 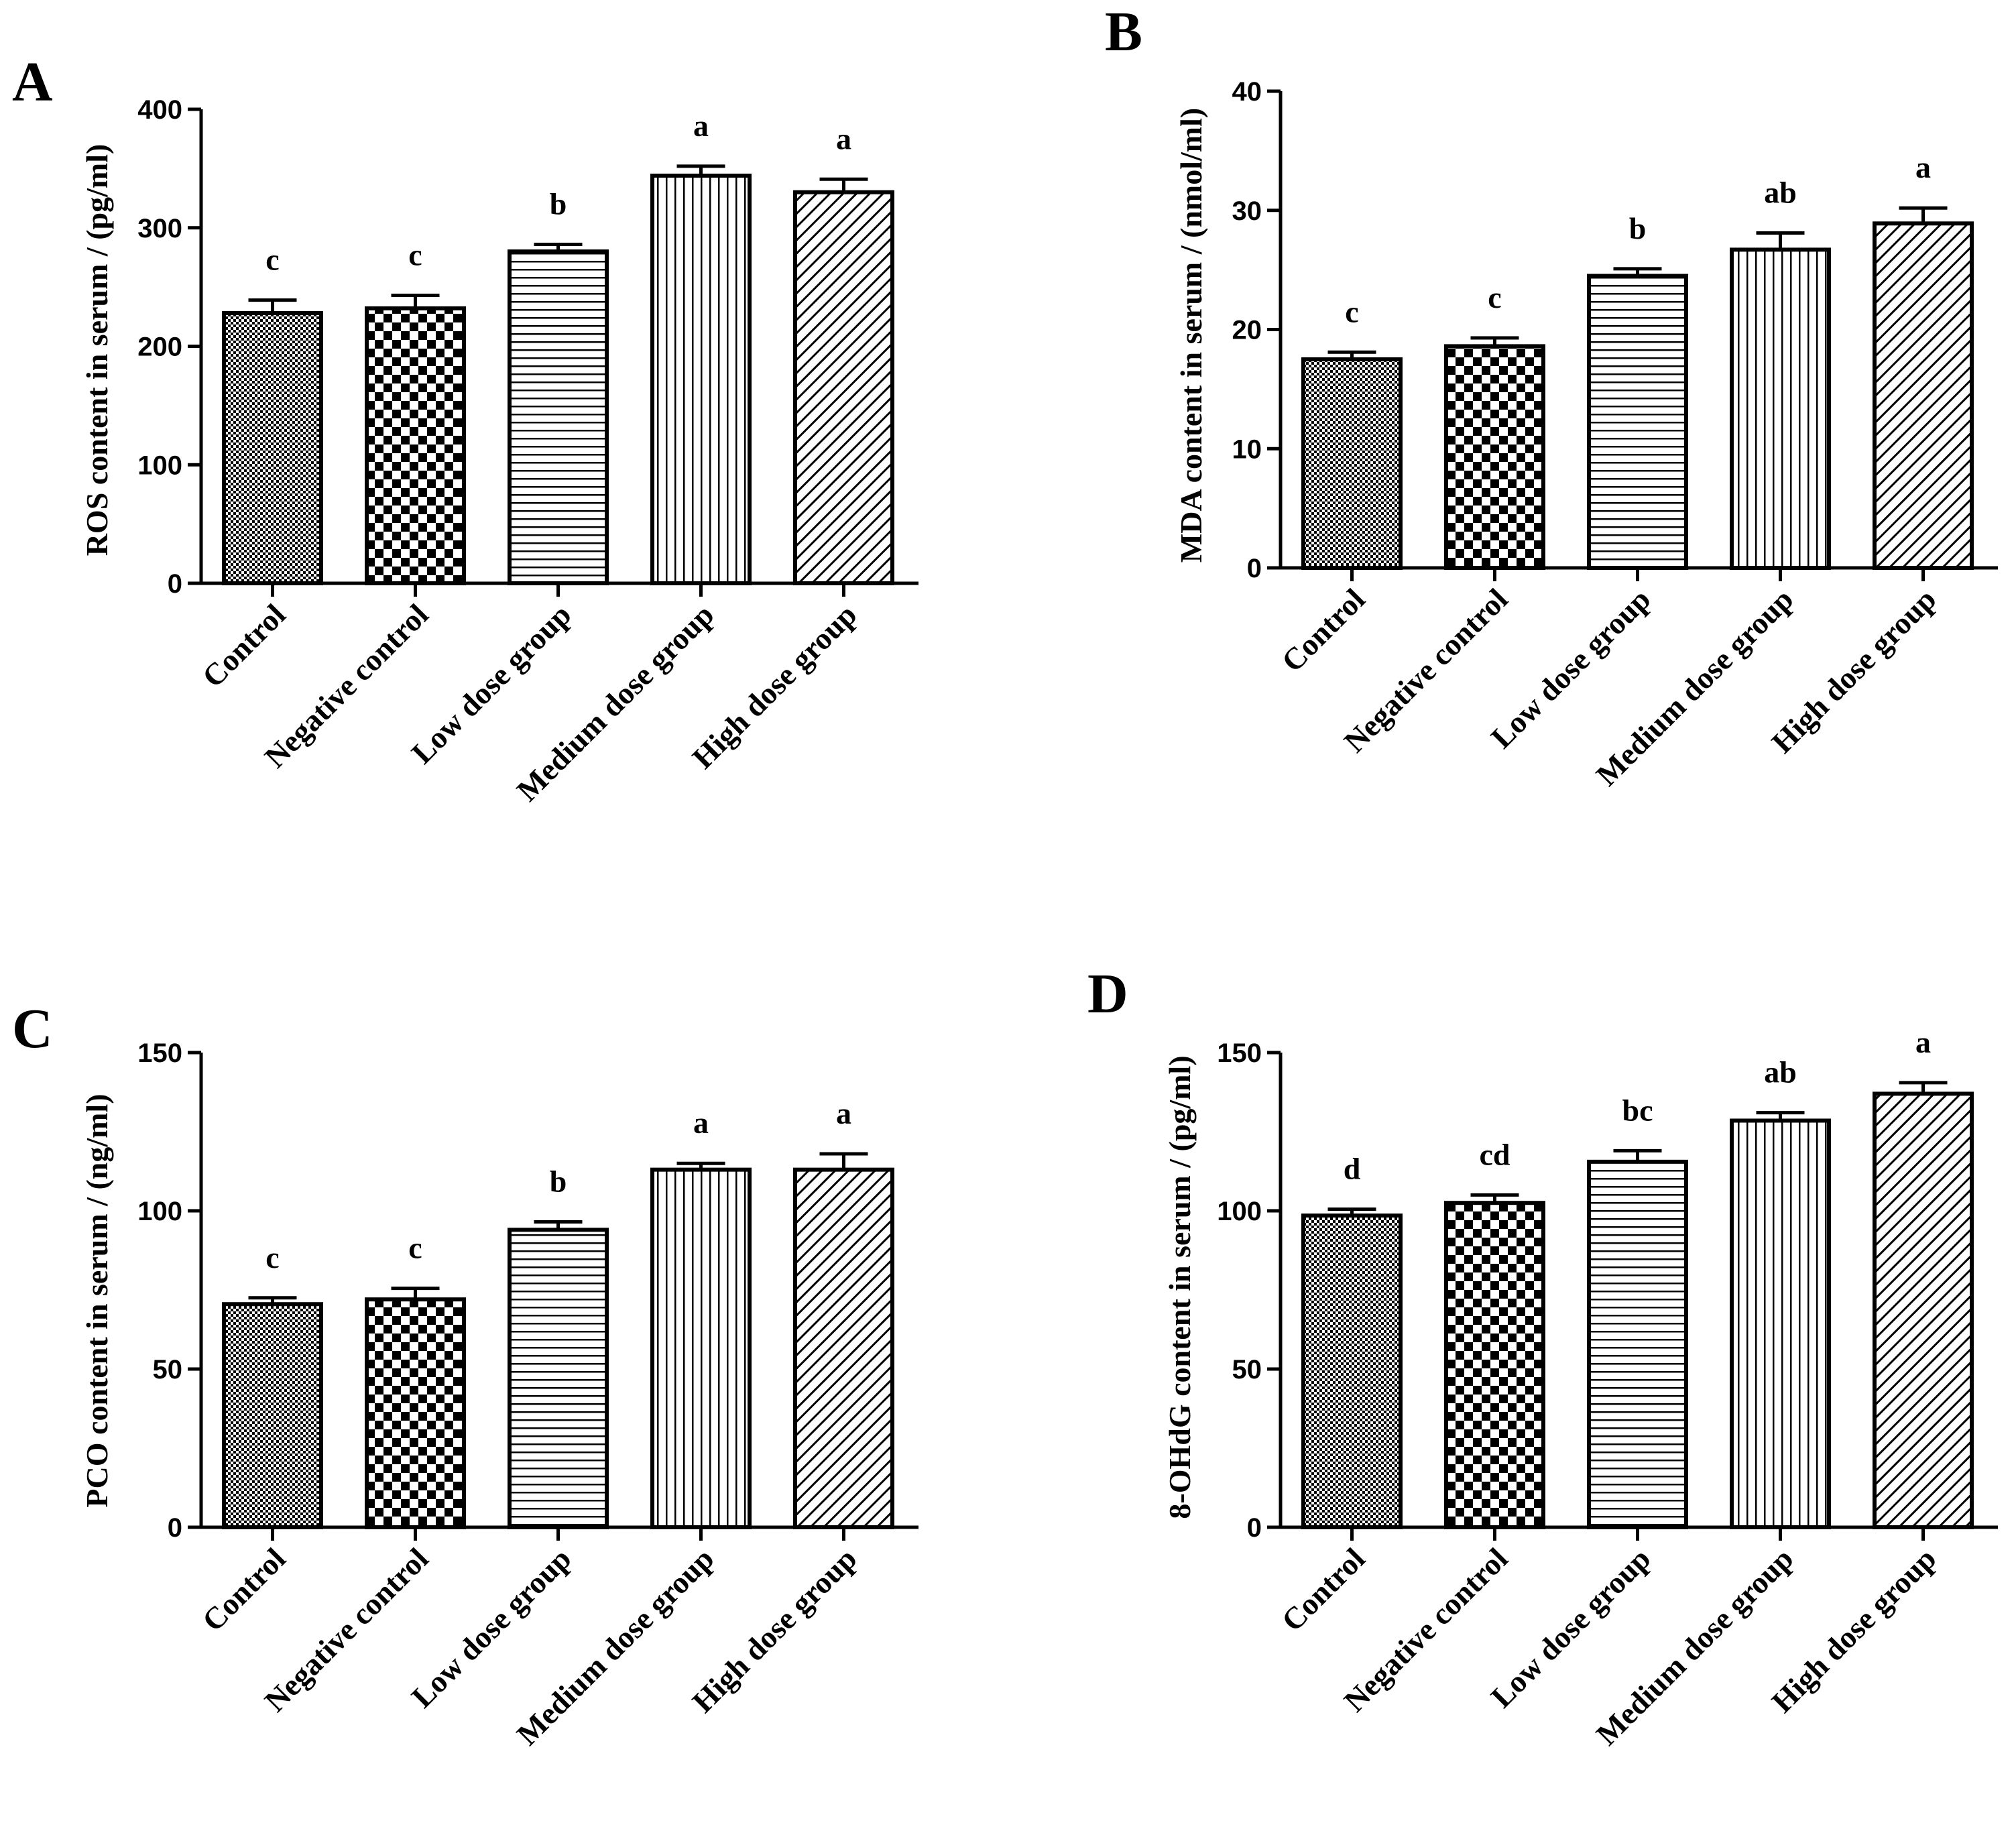 I want to click on y-axis-label: 8-OHdG content in serum / (pg/ml), so click(x=1180, y=1287).